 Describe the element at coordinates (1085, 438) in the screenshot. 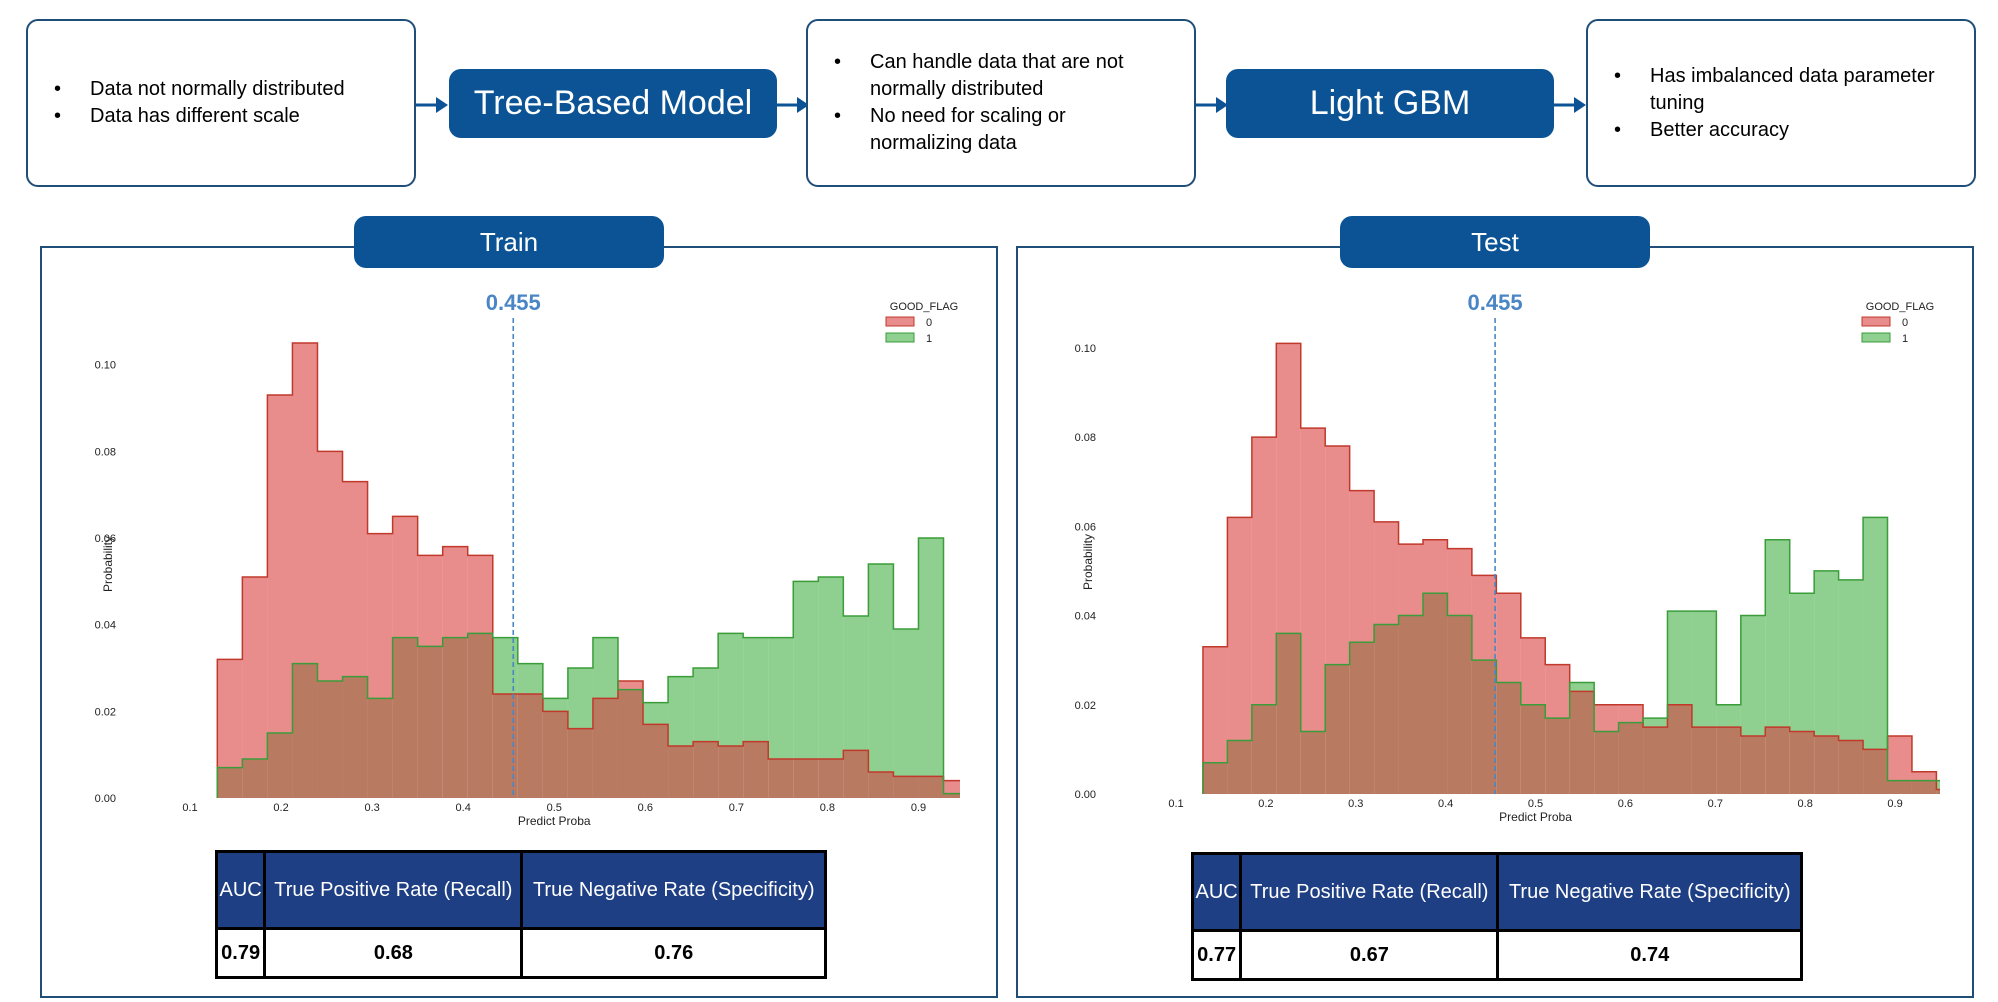

I see `y-tick-label: 0.08` at that location.